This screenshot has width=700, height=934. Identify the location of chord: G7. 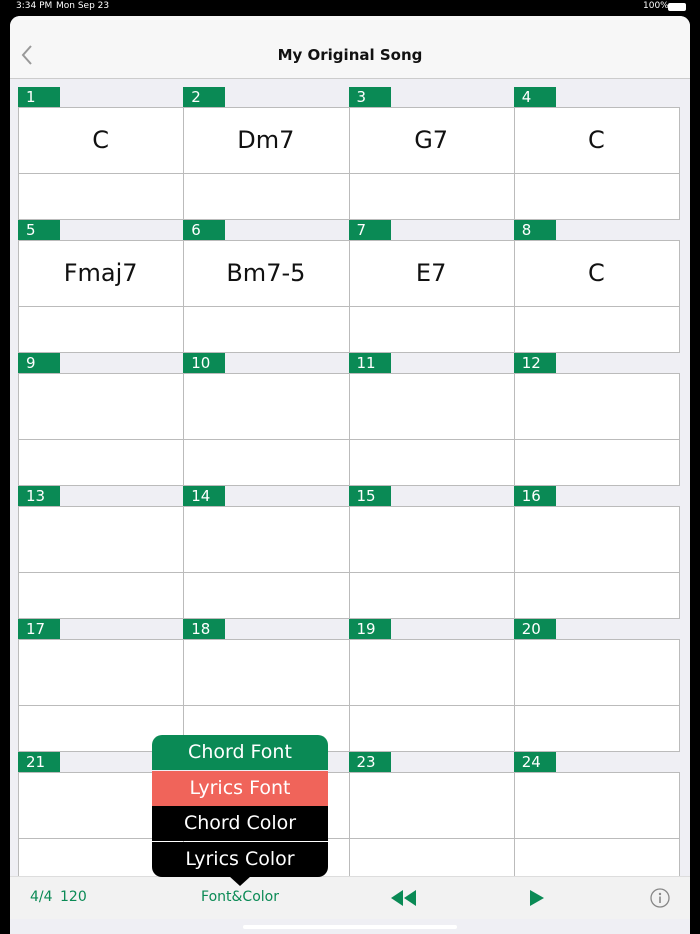
(431, 140).